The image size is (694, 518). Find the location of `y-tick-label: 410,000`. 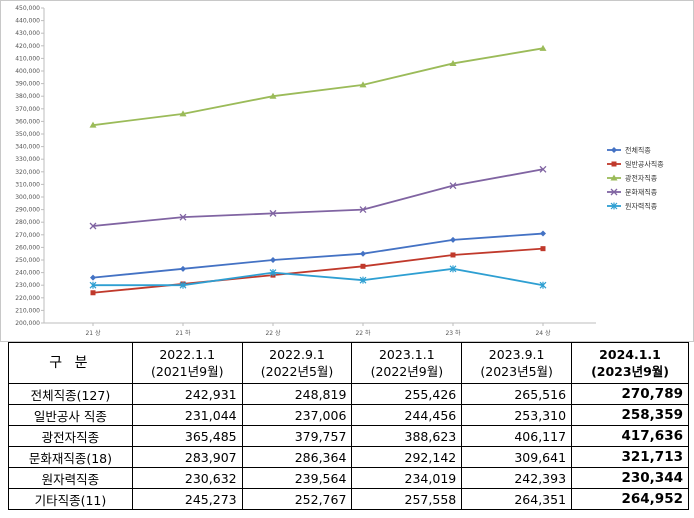

y-tick-label: 410,000 is located at coordinates (27, 58).